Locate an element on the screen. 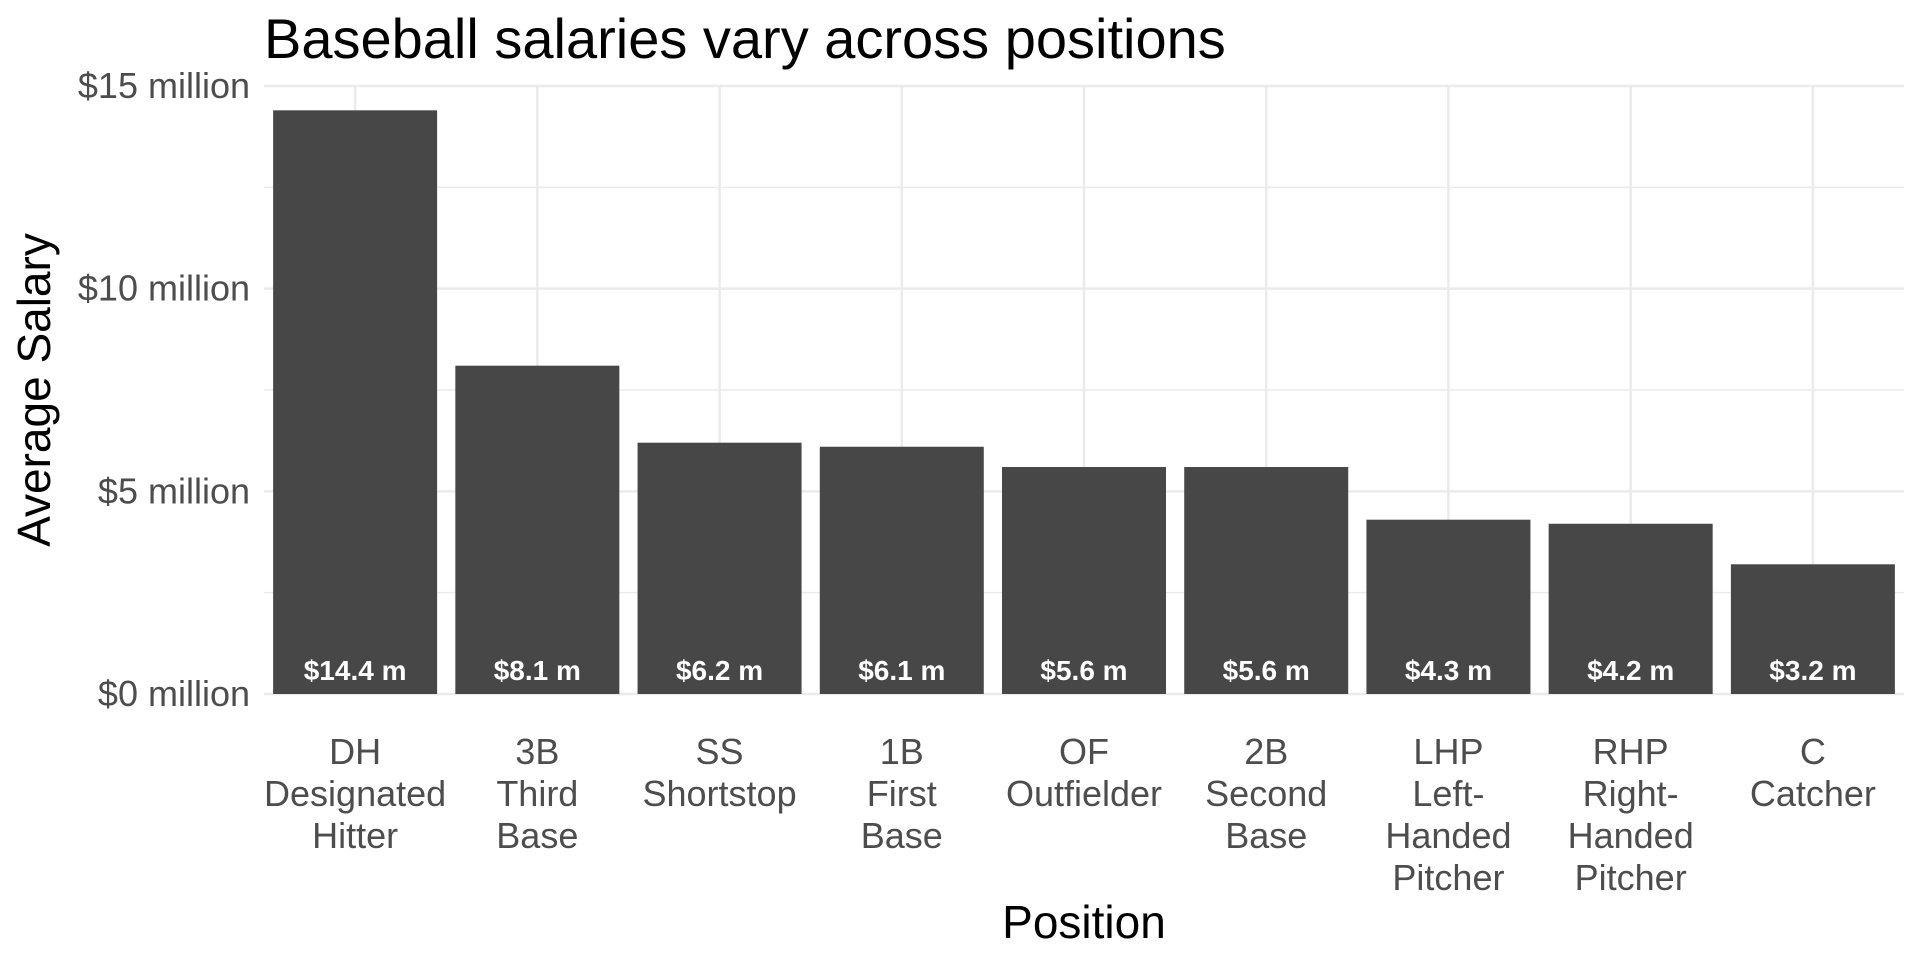 The image size is (1920, 960). x-tick-label-line: Right- is located at coordinates (1631, 793).